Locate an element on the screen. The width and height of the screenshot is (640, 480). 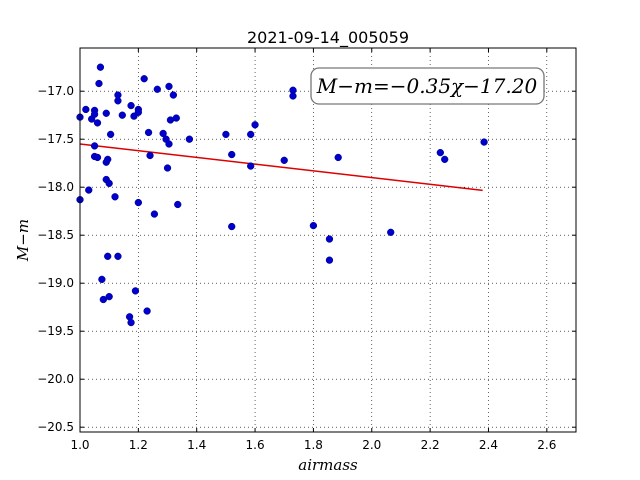
x-tick-label: 2.4 is located at coordinates (488, 445).